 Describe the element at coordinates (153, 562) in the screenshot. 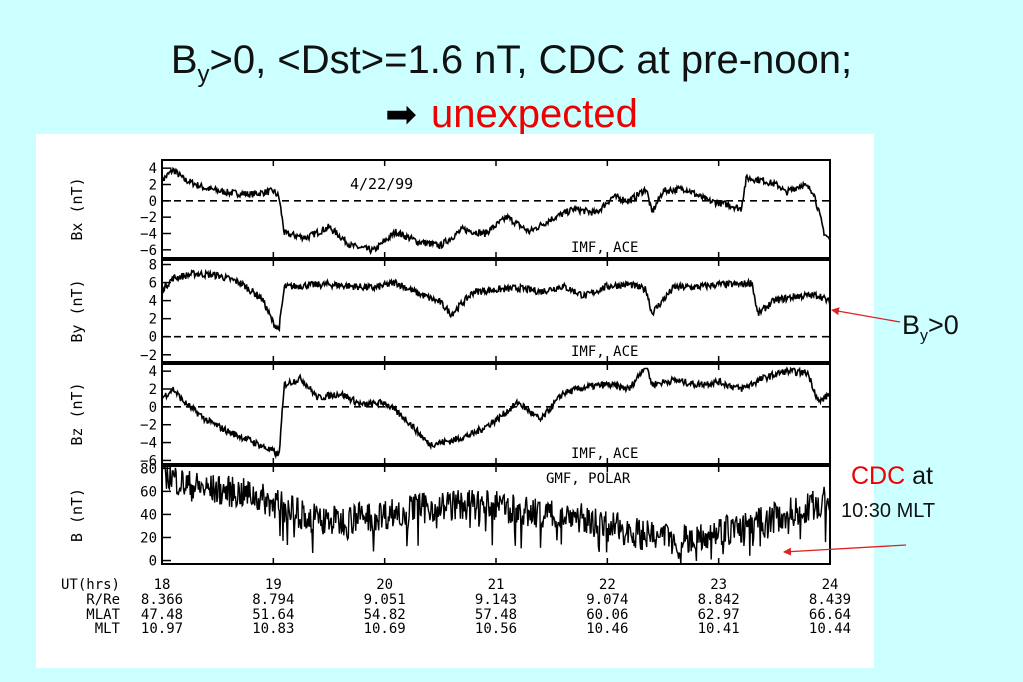

I see `y-tick-label-b: 0` at that location.